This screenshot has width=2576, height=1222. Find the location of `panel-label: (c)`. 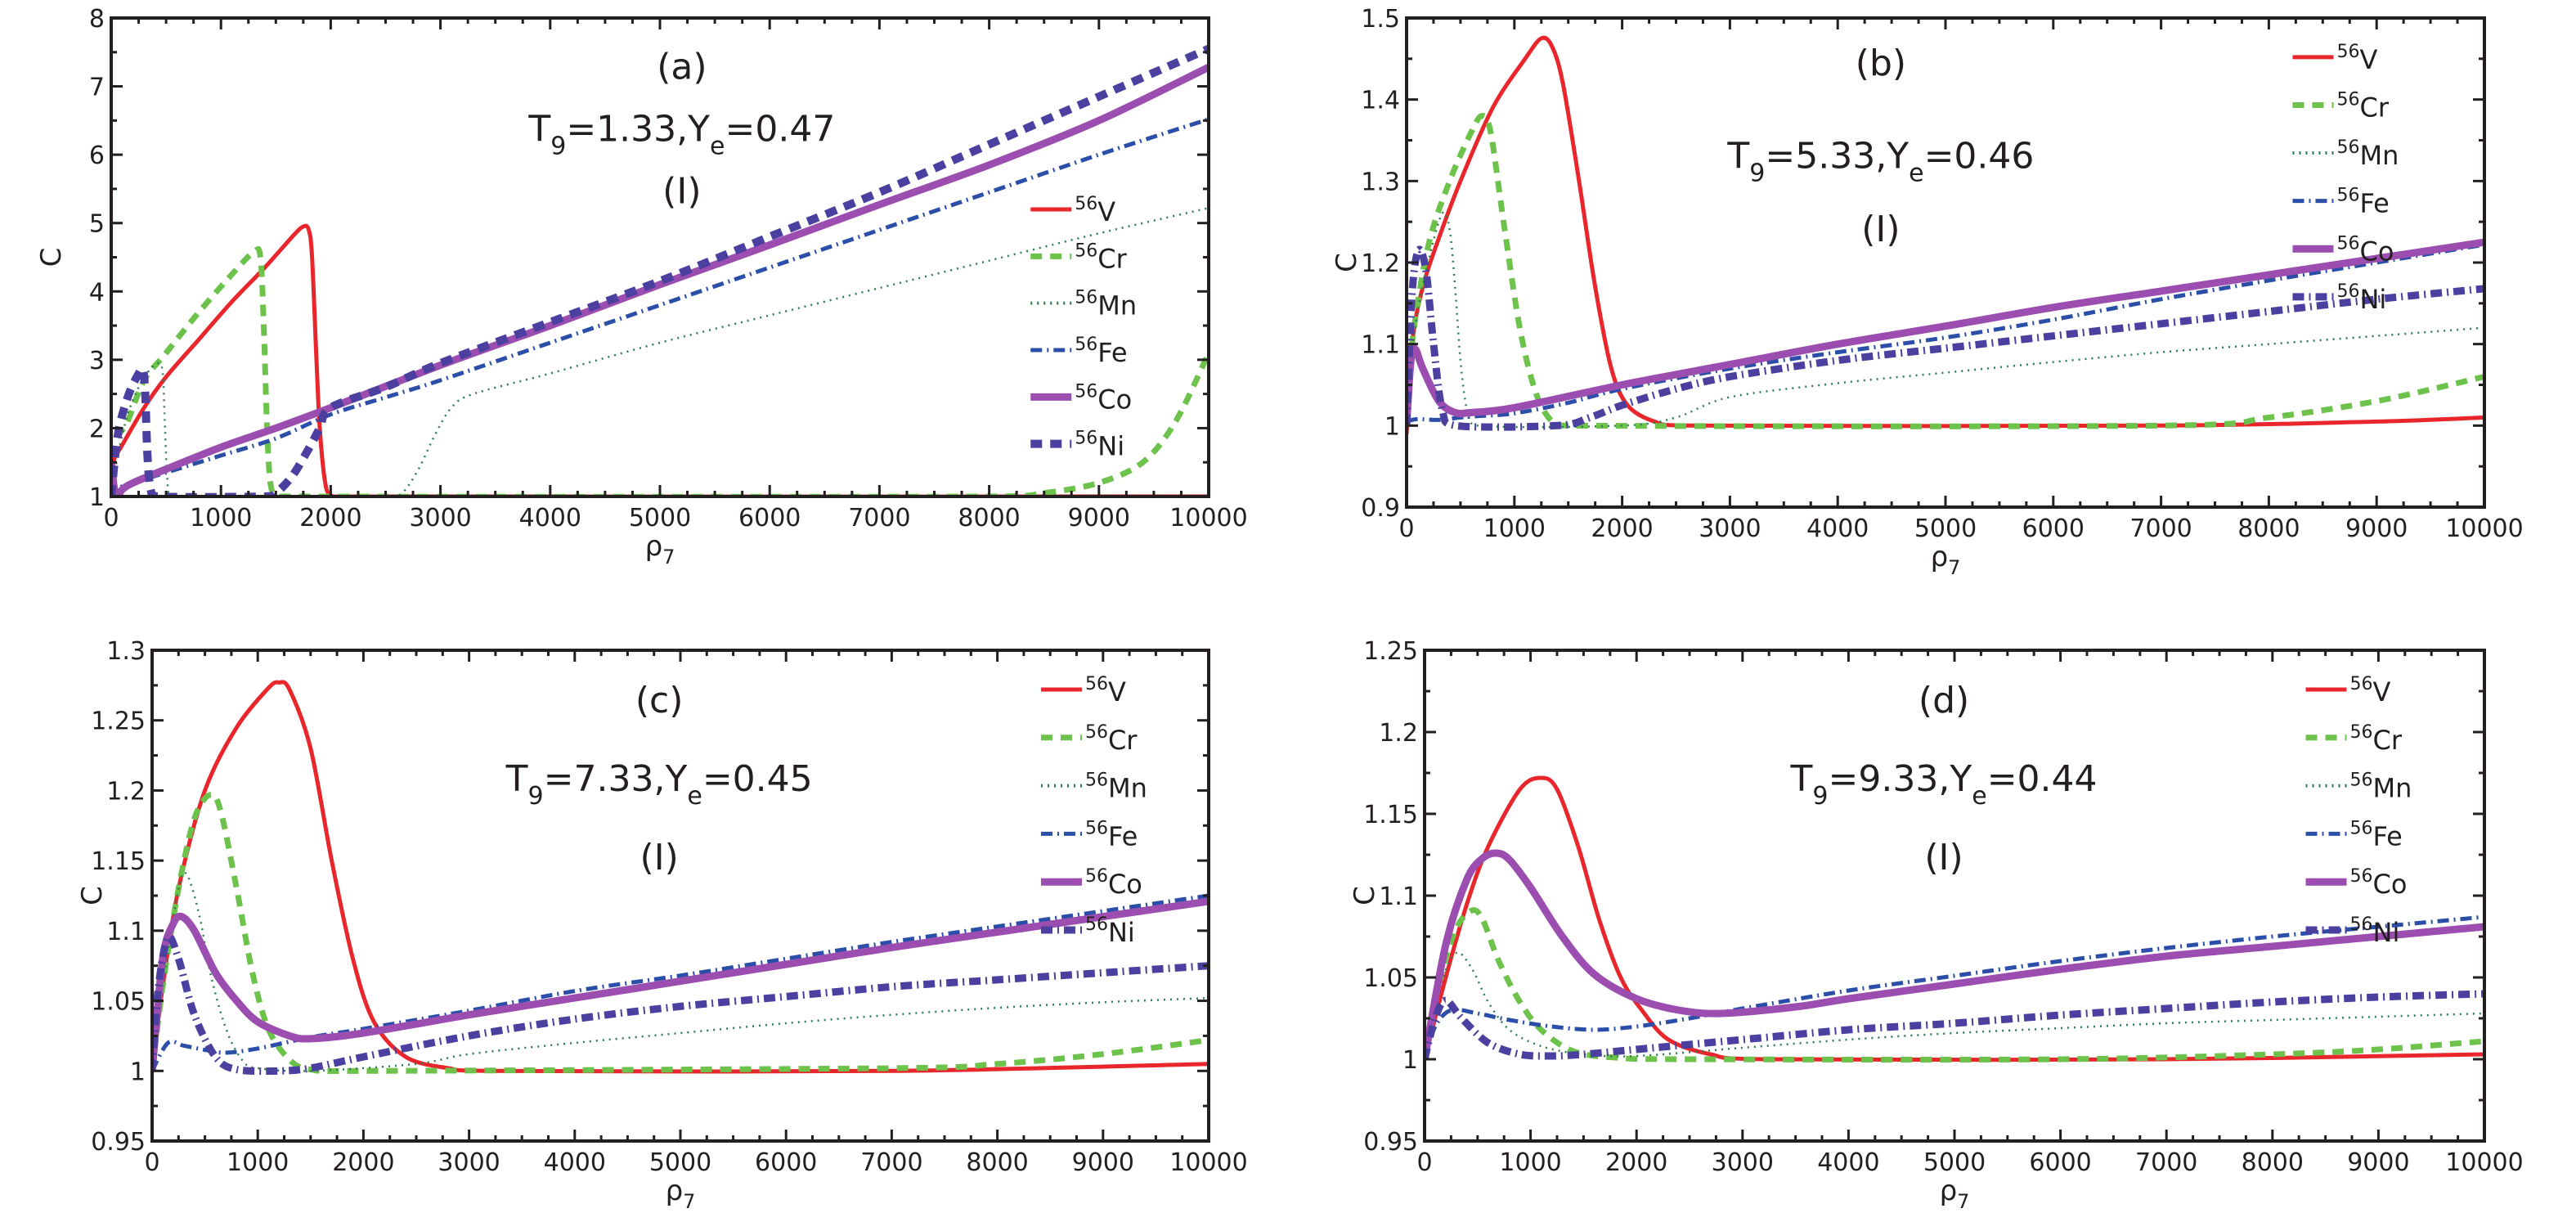

panel-label: (c) is located at coordinates (660, 700).